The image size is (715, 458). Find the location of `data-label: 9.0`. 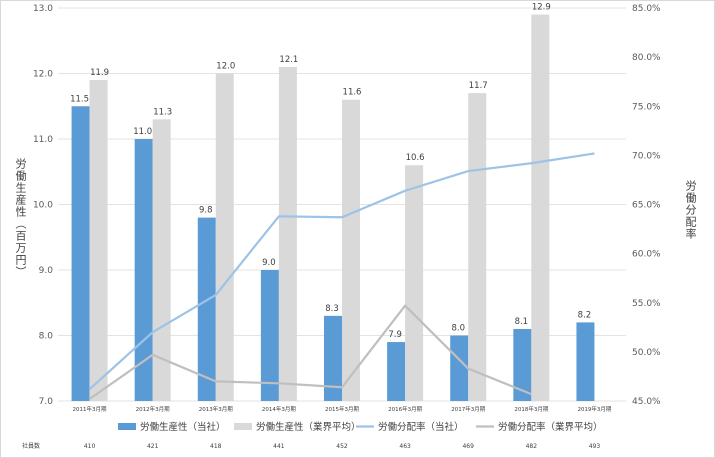

data-label: 9.0 is located at coordinates (269, 263).